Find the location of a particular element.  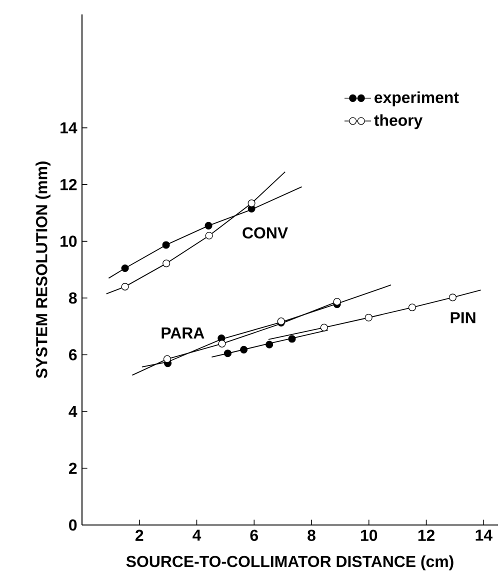

x-axis-title: SOURCE-TO-COLLIMATOR DISTANCE (cm) is located at coordinates (290, 562).